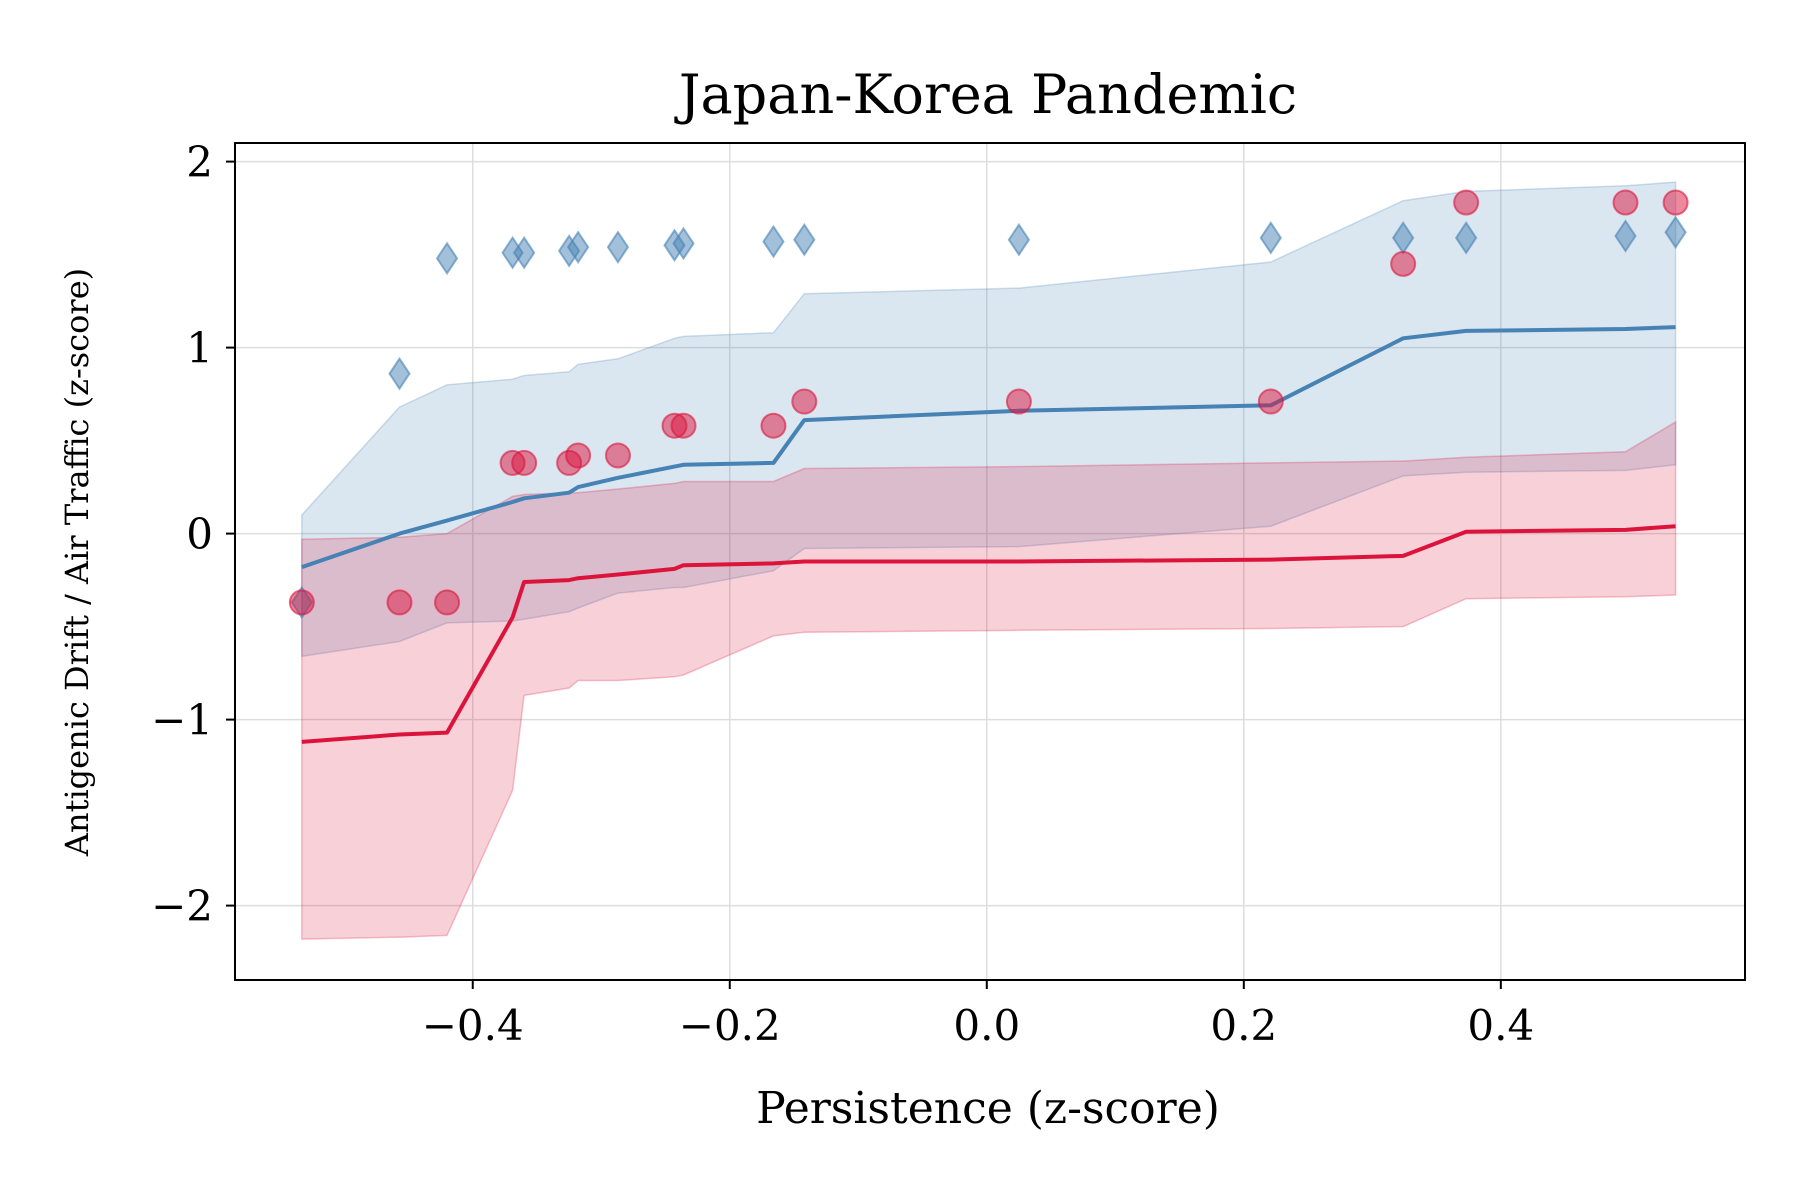  I want to click on x-tick-label: 0.0, so click(986, 1025).